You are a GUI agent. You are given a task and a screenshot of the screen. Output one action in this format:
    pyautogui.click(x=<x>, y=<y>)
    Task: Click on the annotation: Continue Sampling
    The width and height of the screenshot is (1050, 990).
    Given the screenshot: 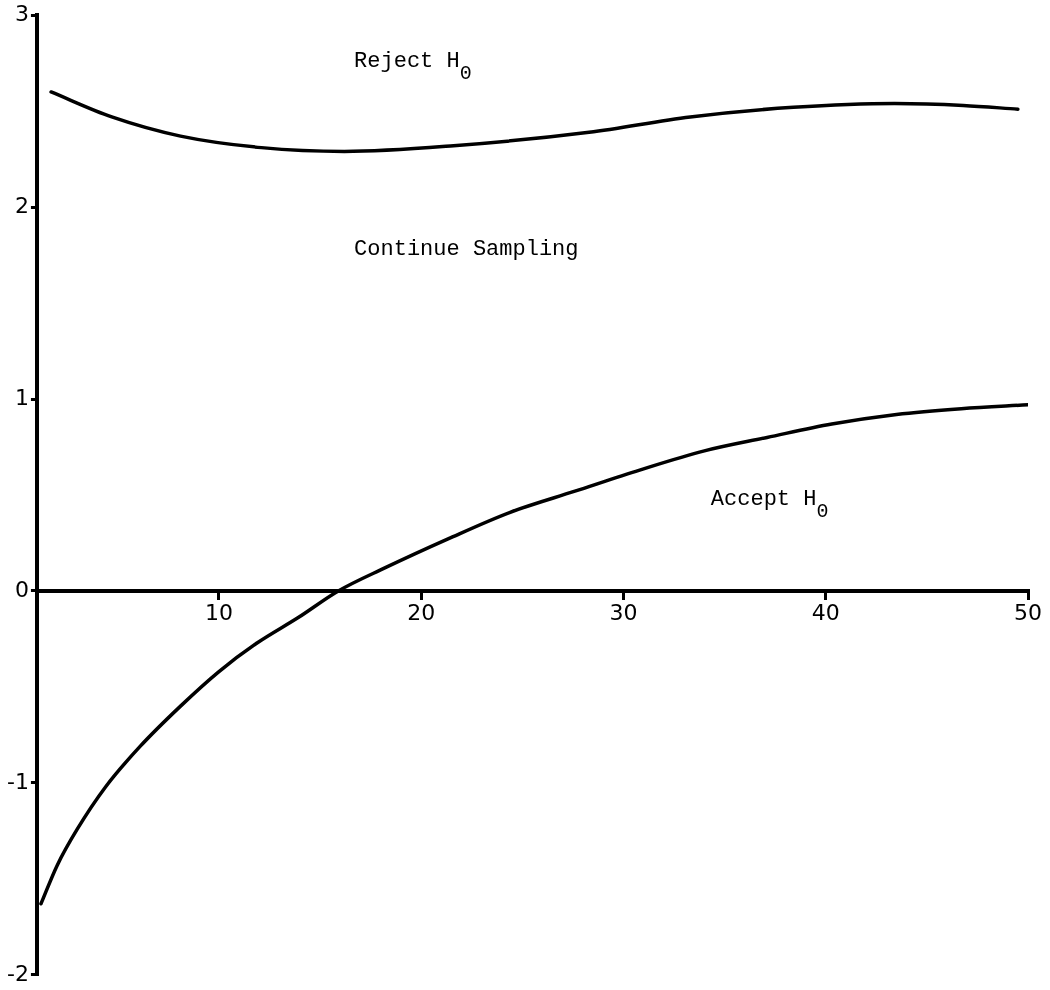 What is the action you would take?
    pyautogui.click(x=466, y=250)
    